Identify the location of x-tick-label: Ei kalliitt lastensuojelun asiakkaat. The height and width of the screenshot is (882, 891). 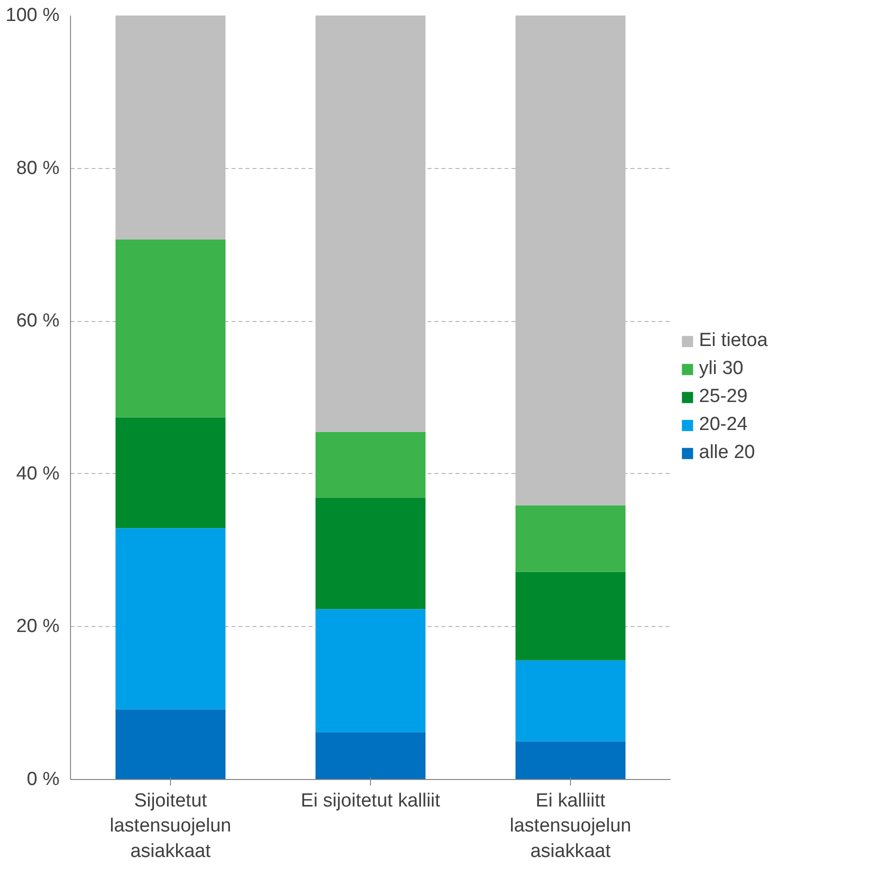
(571, 826).